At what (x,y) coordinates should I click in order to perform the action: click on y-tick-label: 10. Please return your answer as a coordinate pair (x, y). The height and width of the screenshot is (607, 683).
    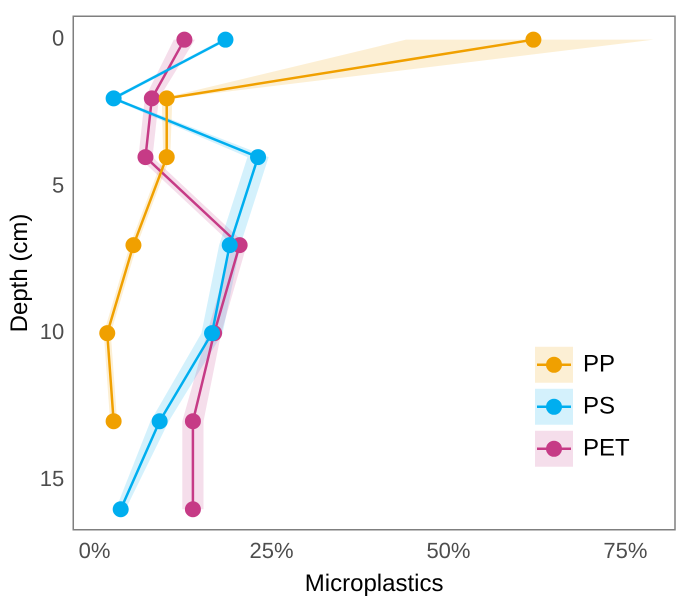
    Looking at the image, I should click on (52, 331).